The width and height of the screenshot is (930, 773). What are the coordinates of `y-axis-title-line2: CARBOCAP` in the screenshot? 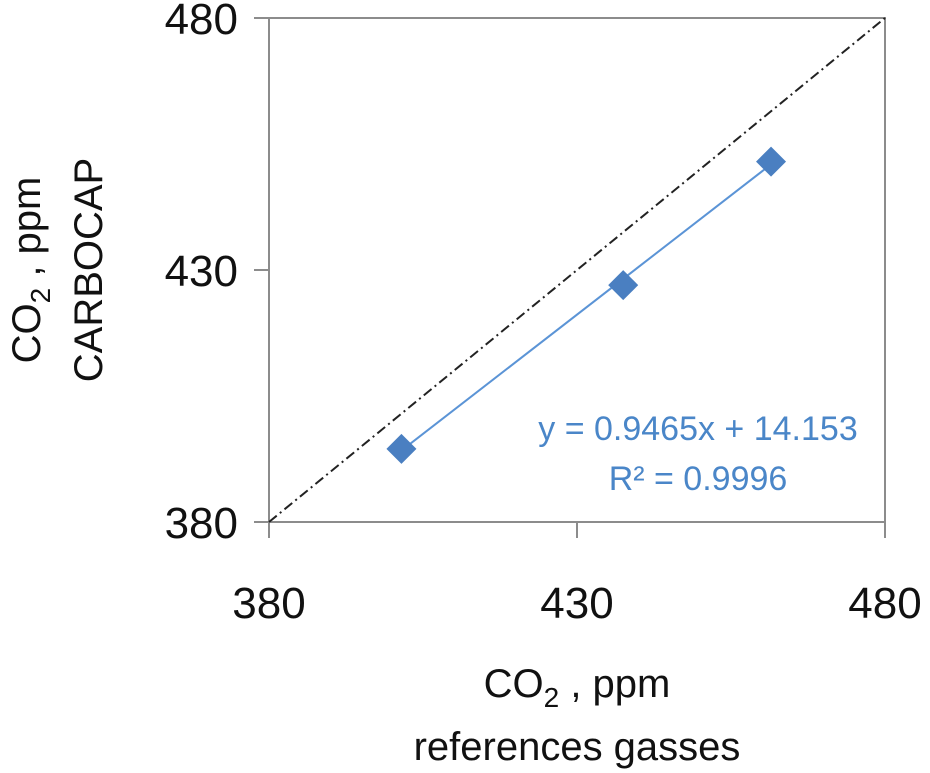 It's located at (89, 270).